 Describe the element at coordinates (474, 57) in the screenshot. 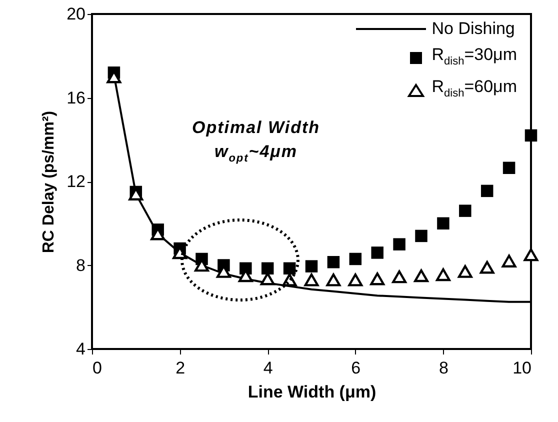

I see `legend-label: R$_{dish}$=30μm` at that location.